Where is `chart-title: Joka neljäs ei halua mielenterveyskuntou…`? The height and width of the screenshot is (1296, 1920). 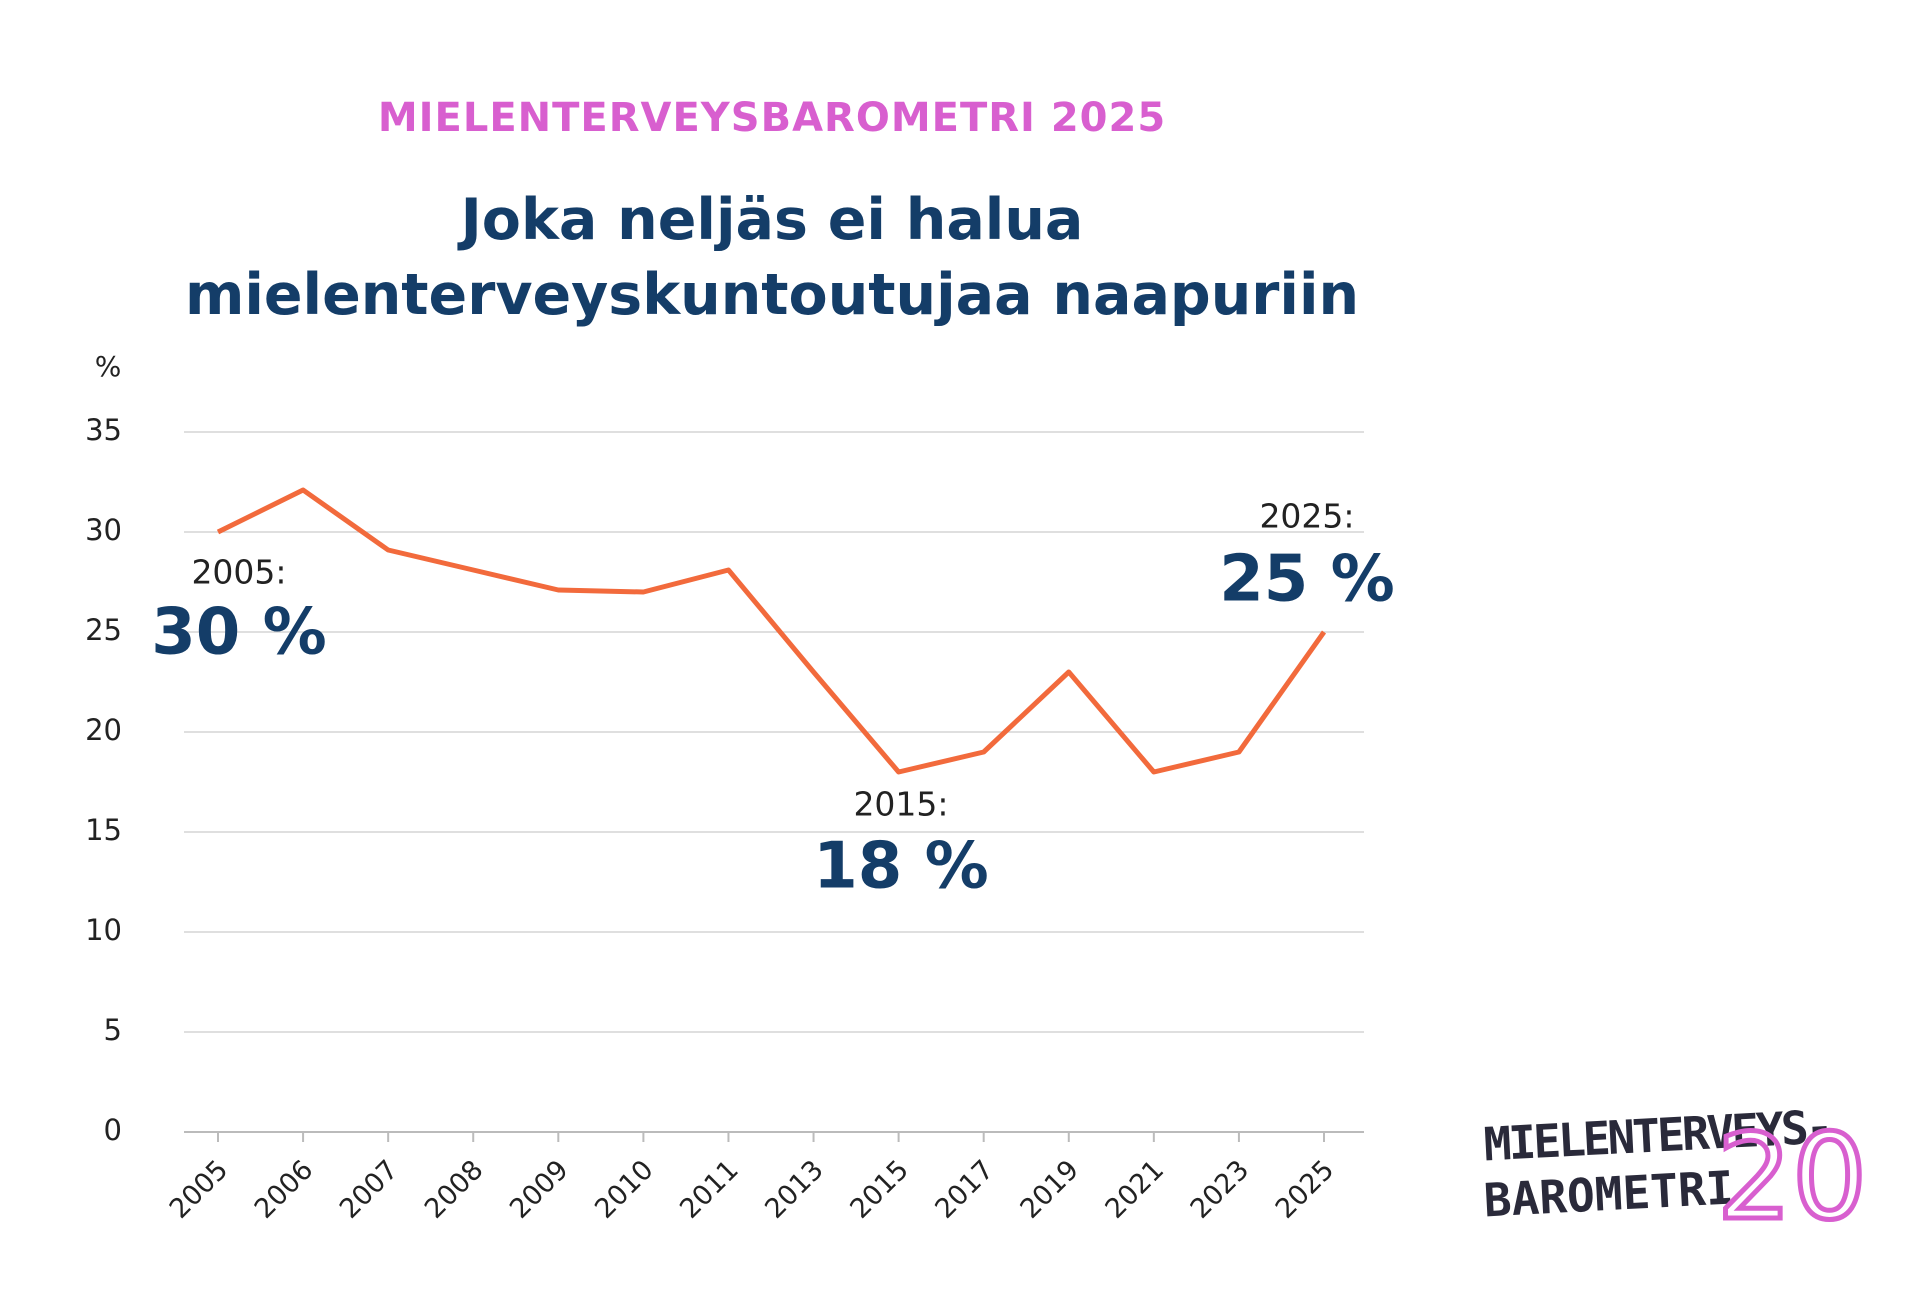
chart-title: Joka neljäs ei halua mielenterveyskuntou… is located at coordinates (772, 257).